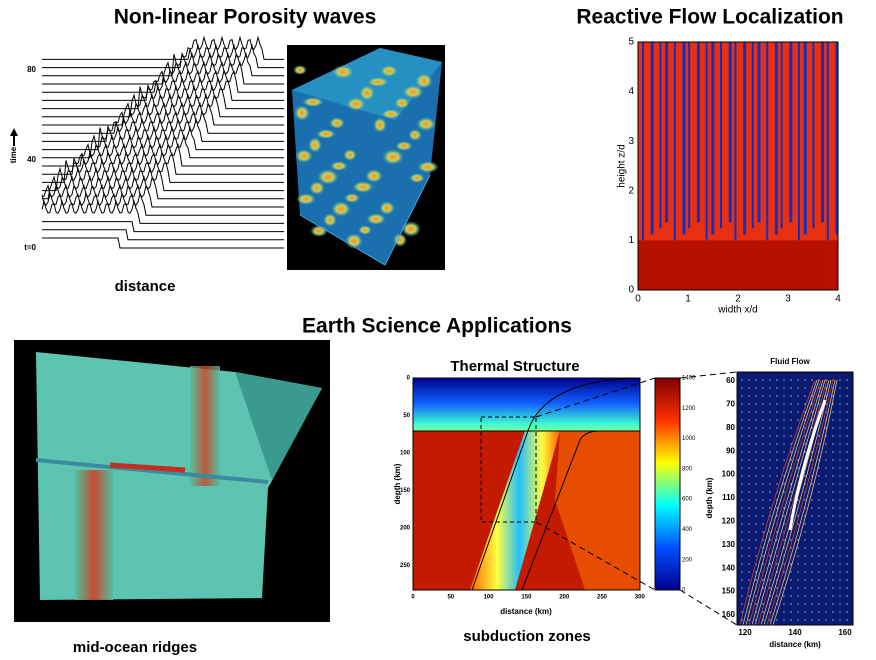 This screenshot has height=660, width=876. Describe the element at coordinates (728, 497) in the screenshot. I see `y-tick-label: 110` at that location.